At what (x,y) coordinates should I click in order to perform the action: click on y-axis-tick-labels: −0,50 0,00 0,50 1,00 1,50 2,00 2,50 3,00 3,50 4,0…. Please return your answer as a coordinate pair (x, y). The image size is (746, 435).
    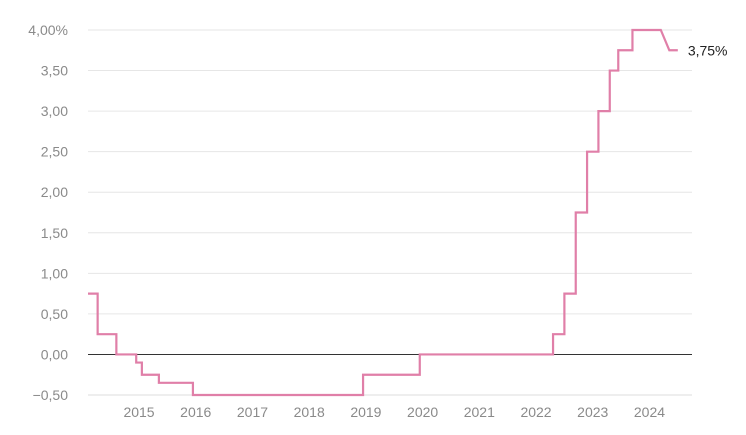
    Looking at the image, I should click on (48, 212).